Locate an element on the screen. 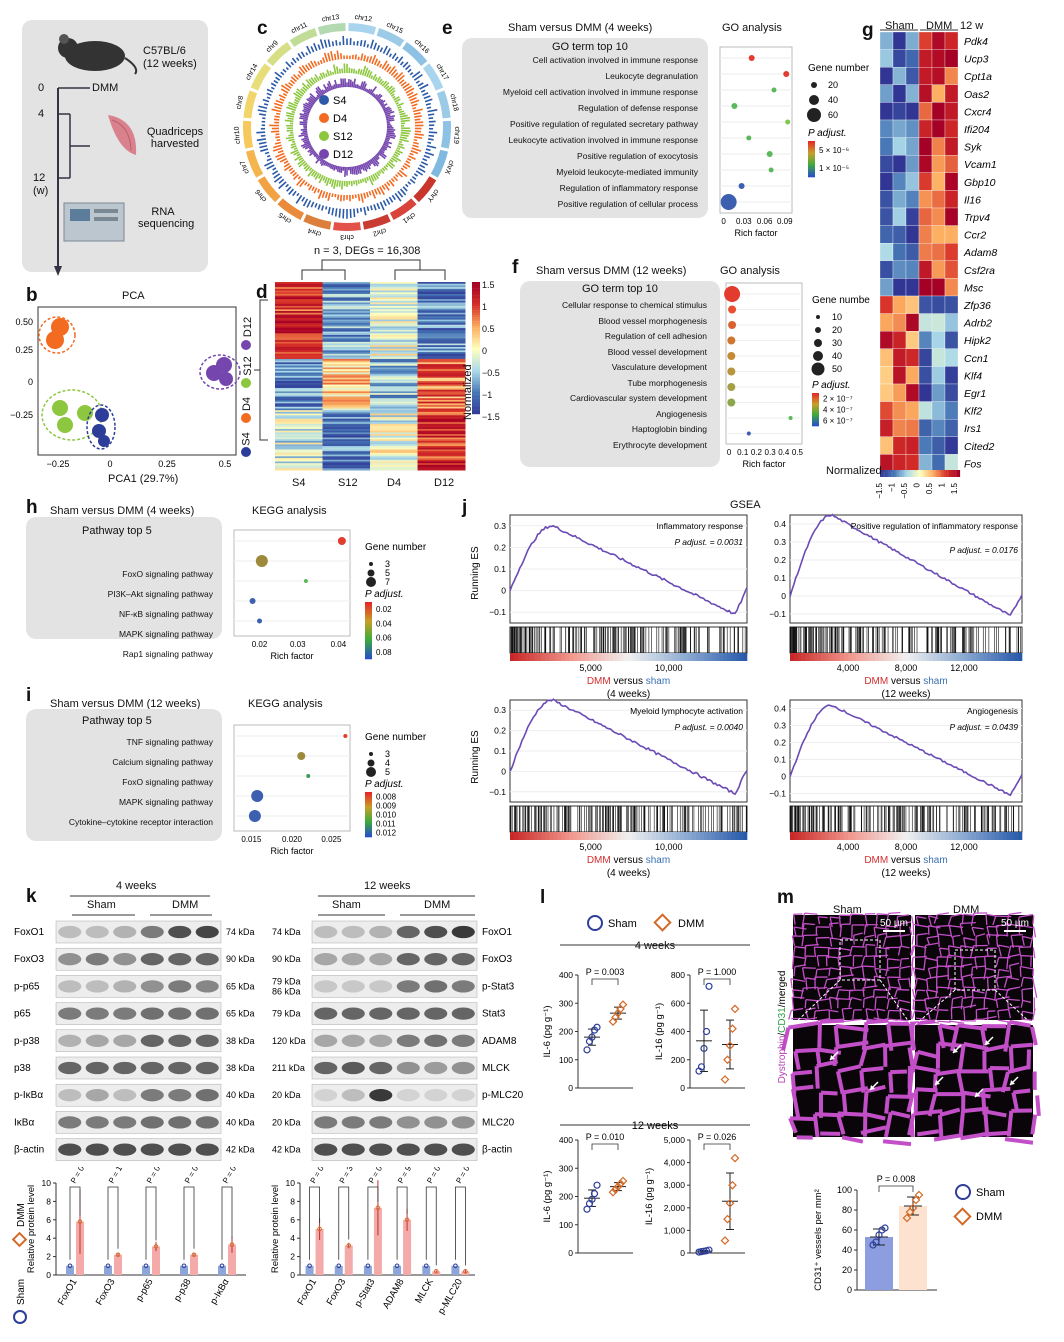  zoom-box is located at coordinates (860, 960).